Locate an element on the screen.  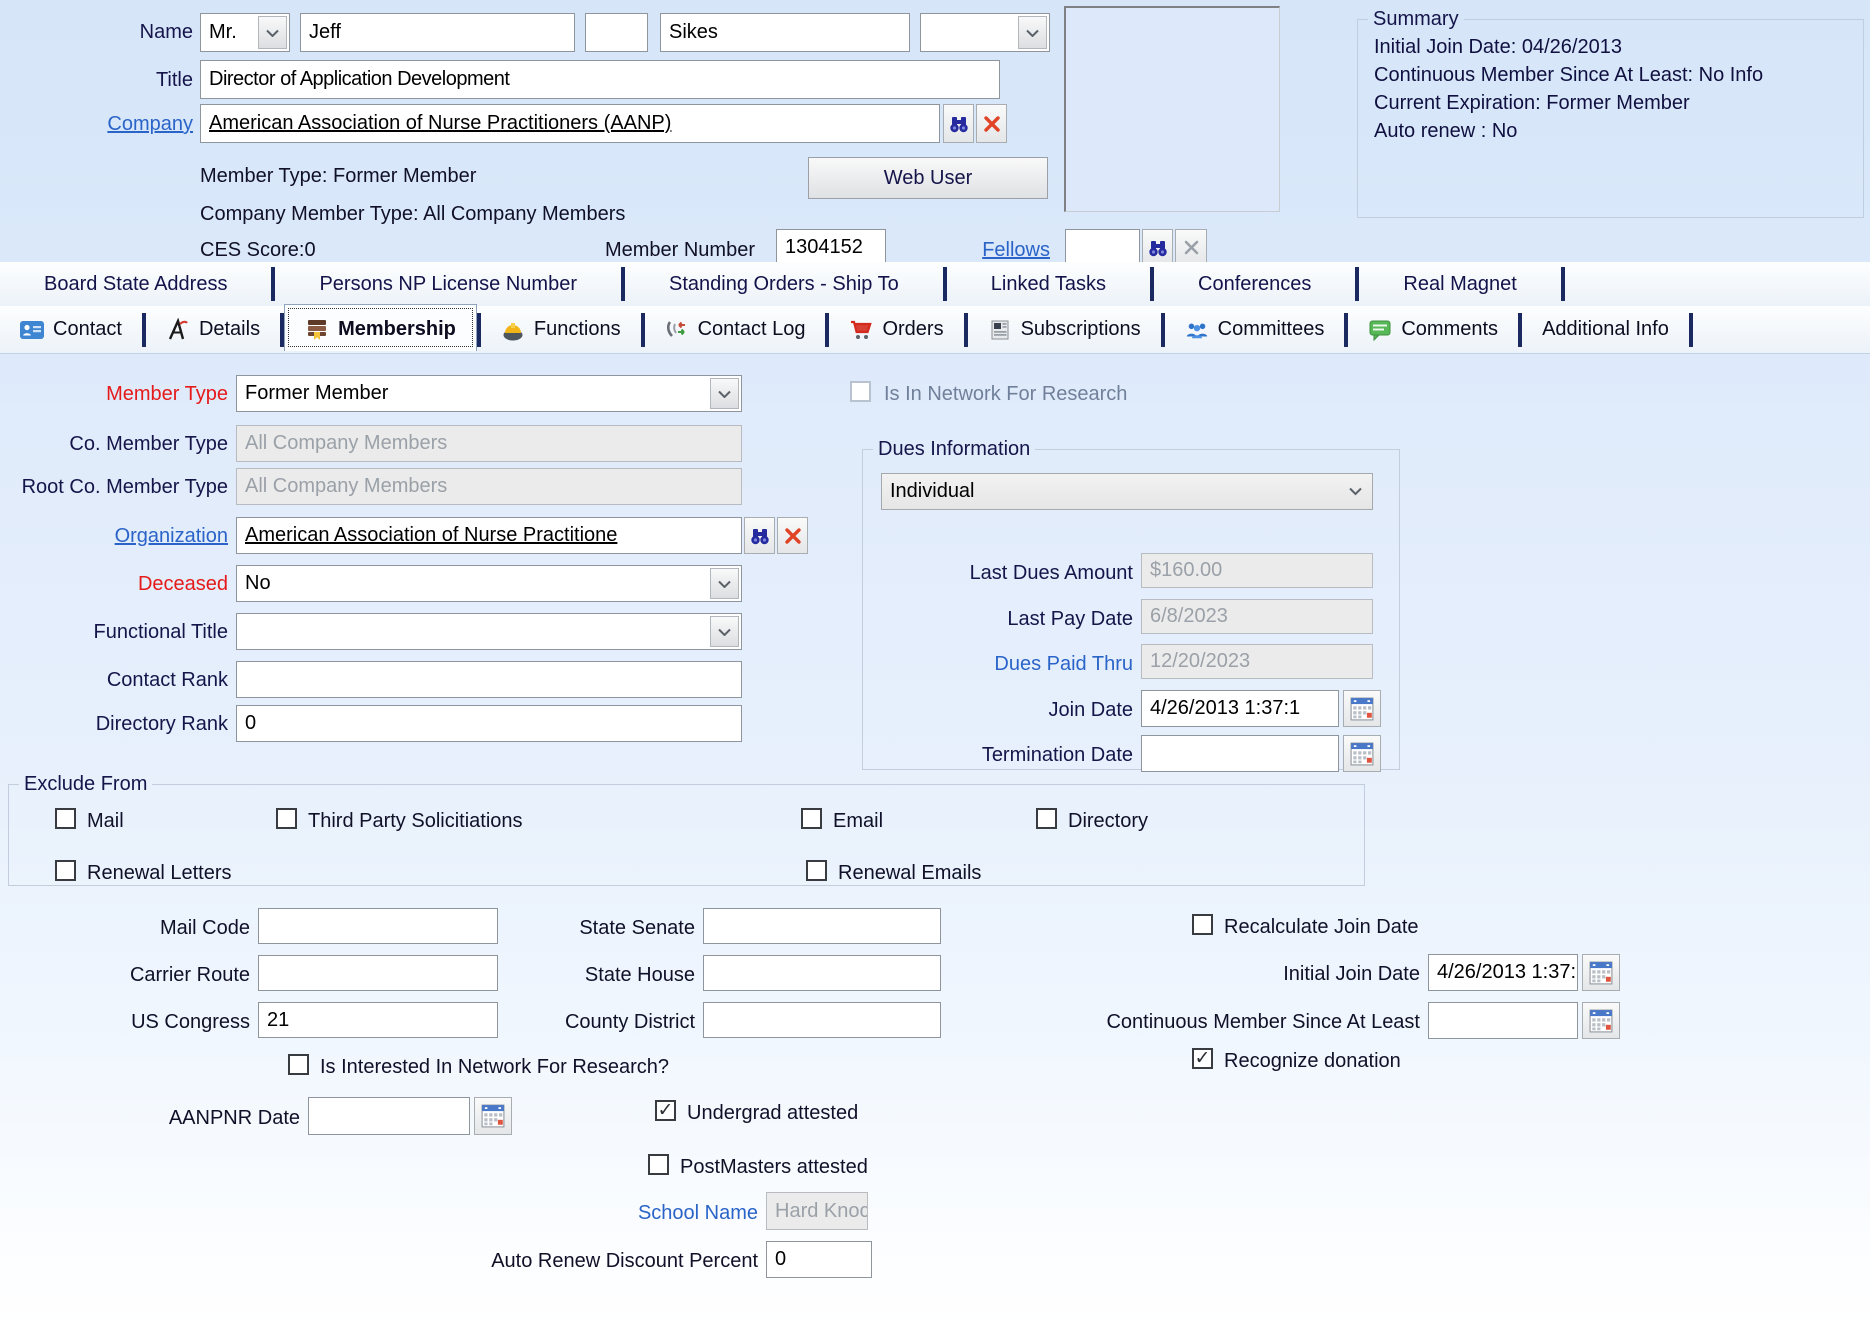
tab-orders: Orders is located at coordinates (896, 329).